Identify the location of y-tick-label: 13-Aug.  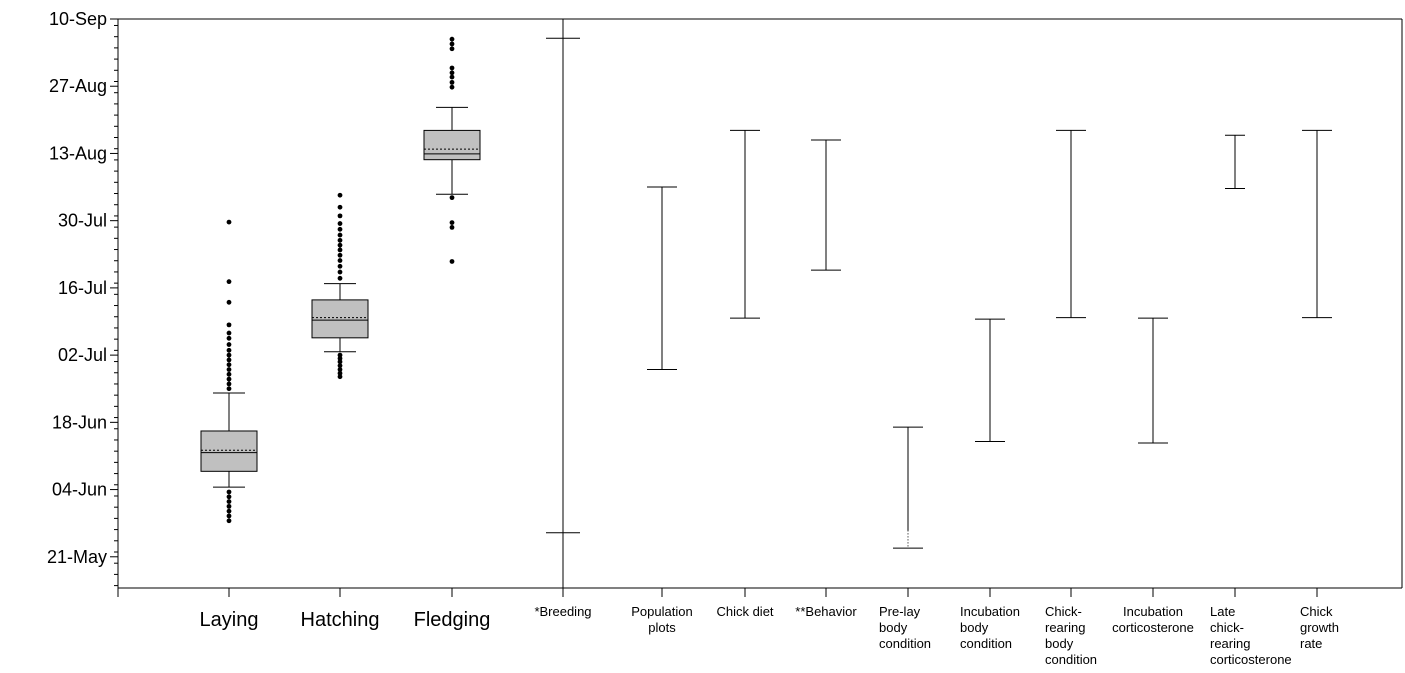
(78, 153).